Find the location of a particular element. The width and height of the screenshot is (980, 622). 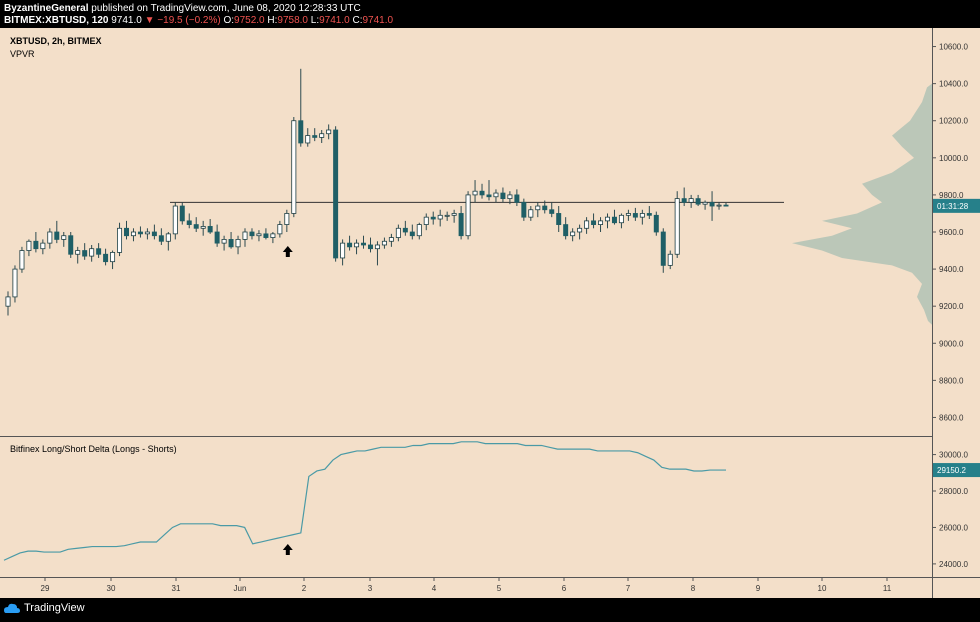

sub-tick-label: 28000.0 is located at coordinates (953, 491).